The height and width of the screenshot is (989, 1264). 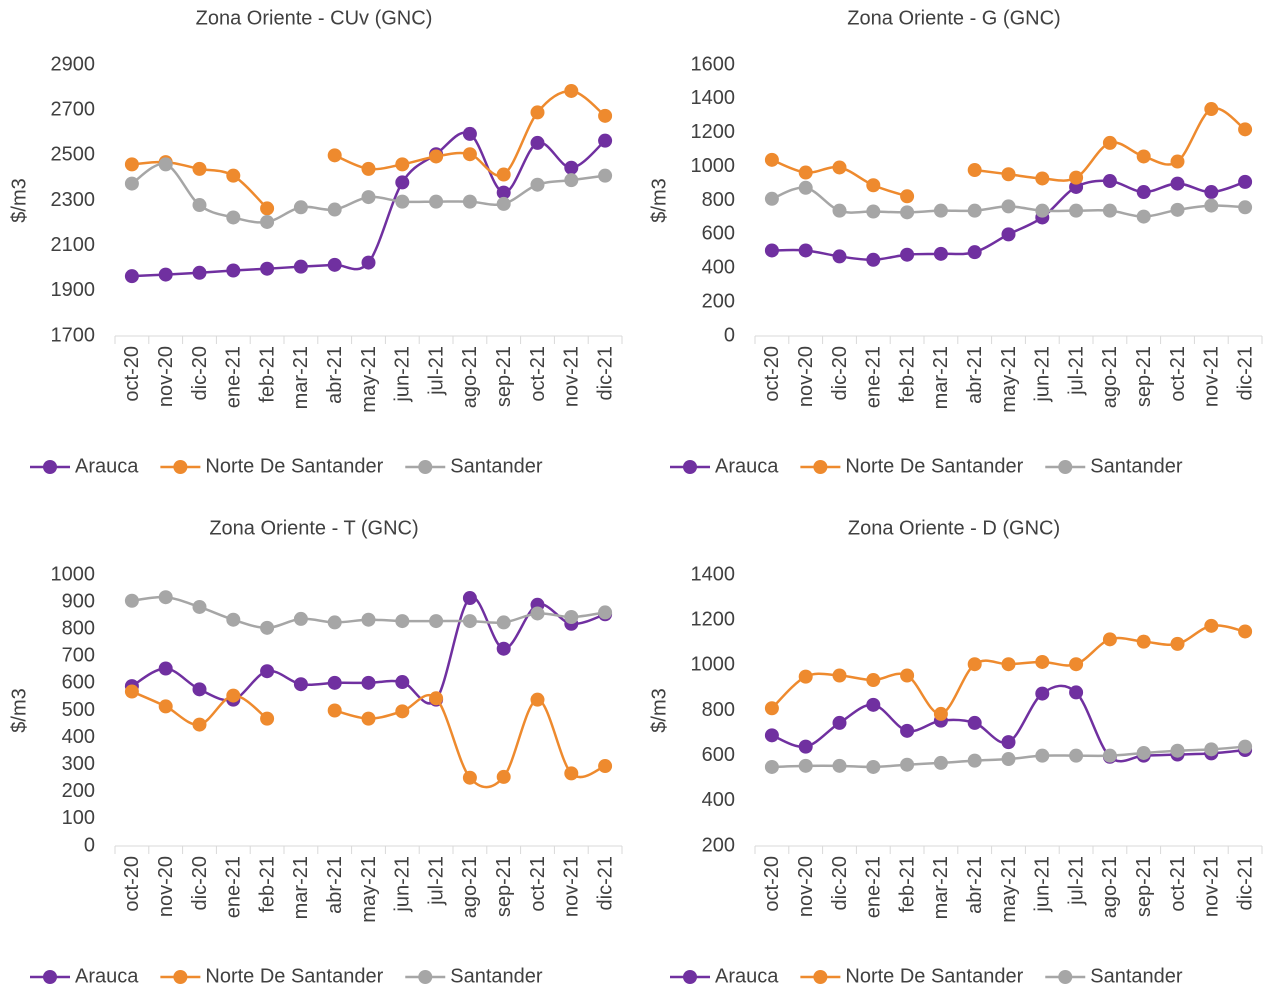 I want to click on y-tick-label: 1400, so click(x=713, y=98).